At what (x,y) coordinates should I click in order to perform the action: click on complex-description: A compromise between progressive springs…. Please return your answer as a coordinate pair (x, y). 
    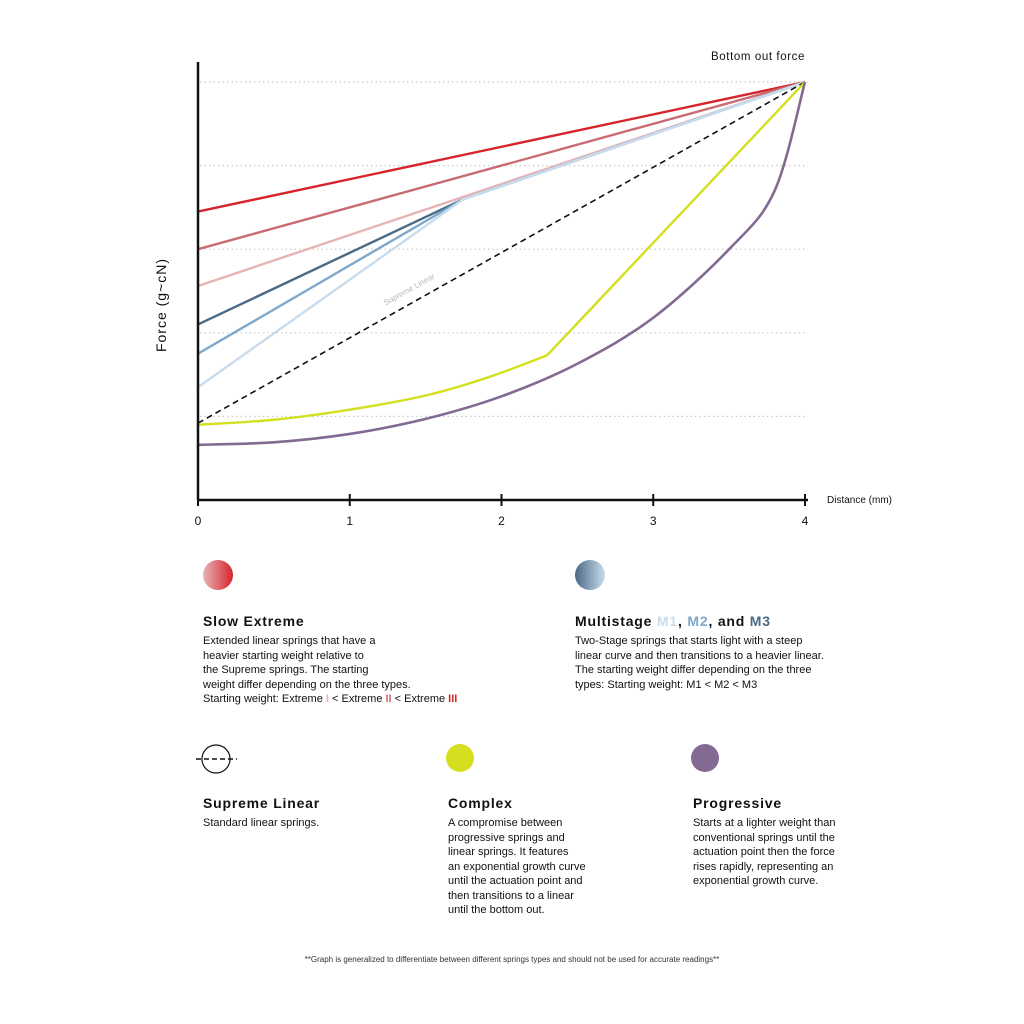
    Looking at the image, I should click on (558, 867).